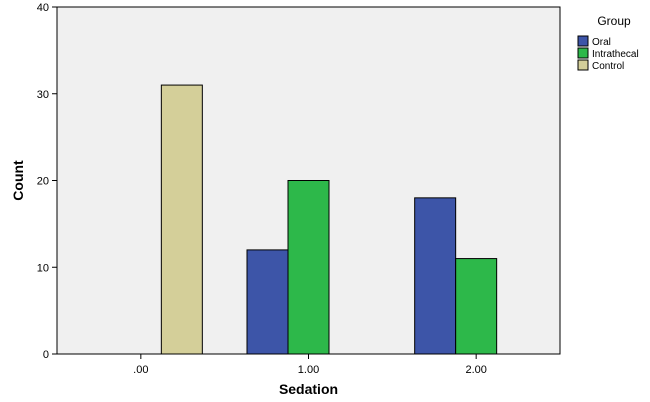 Image resolution: width=650 pixels, height=402 pixels. Describe the element at coordinates (615, 54) in the screenshot. I see `legend-label-intrathecal: Intrathecal` at that location.